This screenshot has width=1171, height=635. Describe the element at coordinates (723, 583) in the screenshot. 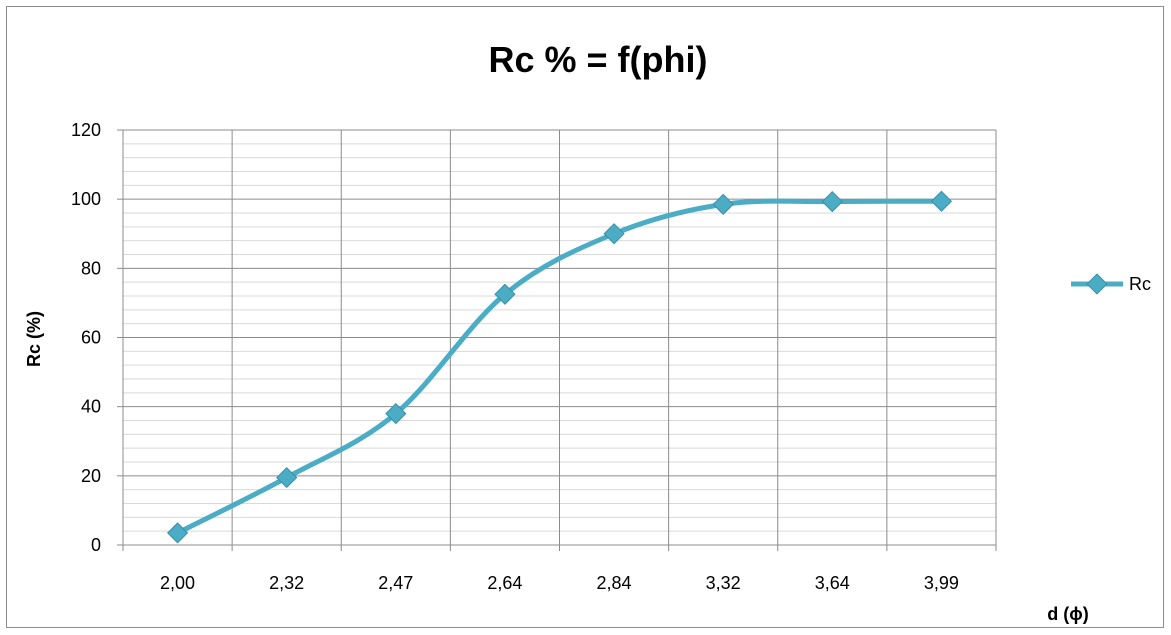

I see `x-tick-label: 3,32` at that location.